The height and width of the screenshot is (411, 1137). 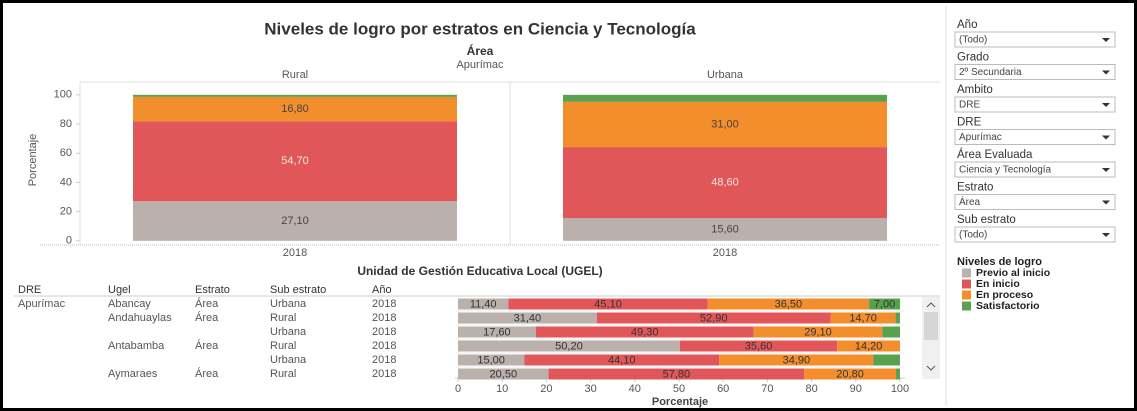 What do you see at coordinates (635, 389) in the screenshot?
I see `x-tick-label: 40` at bounding box center [635, 389].